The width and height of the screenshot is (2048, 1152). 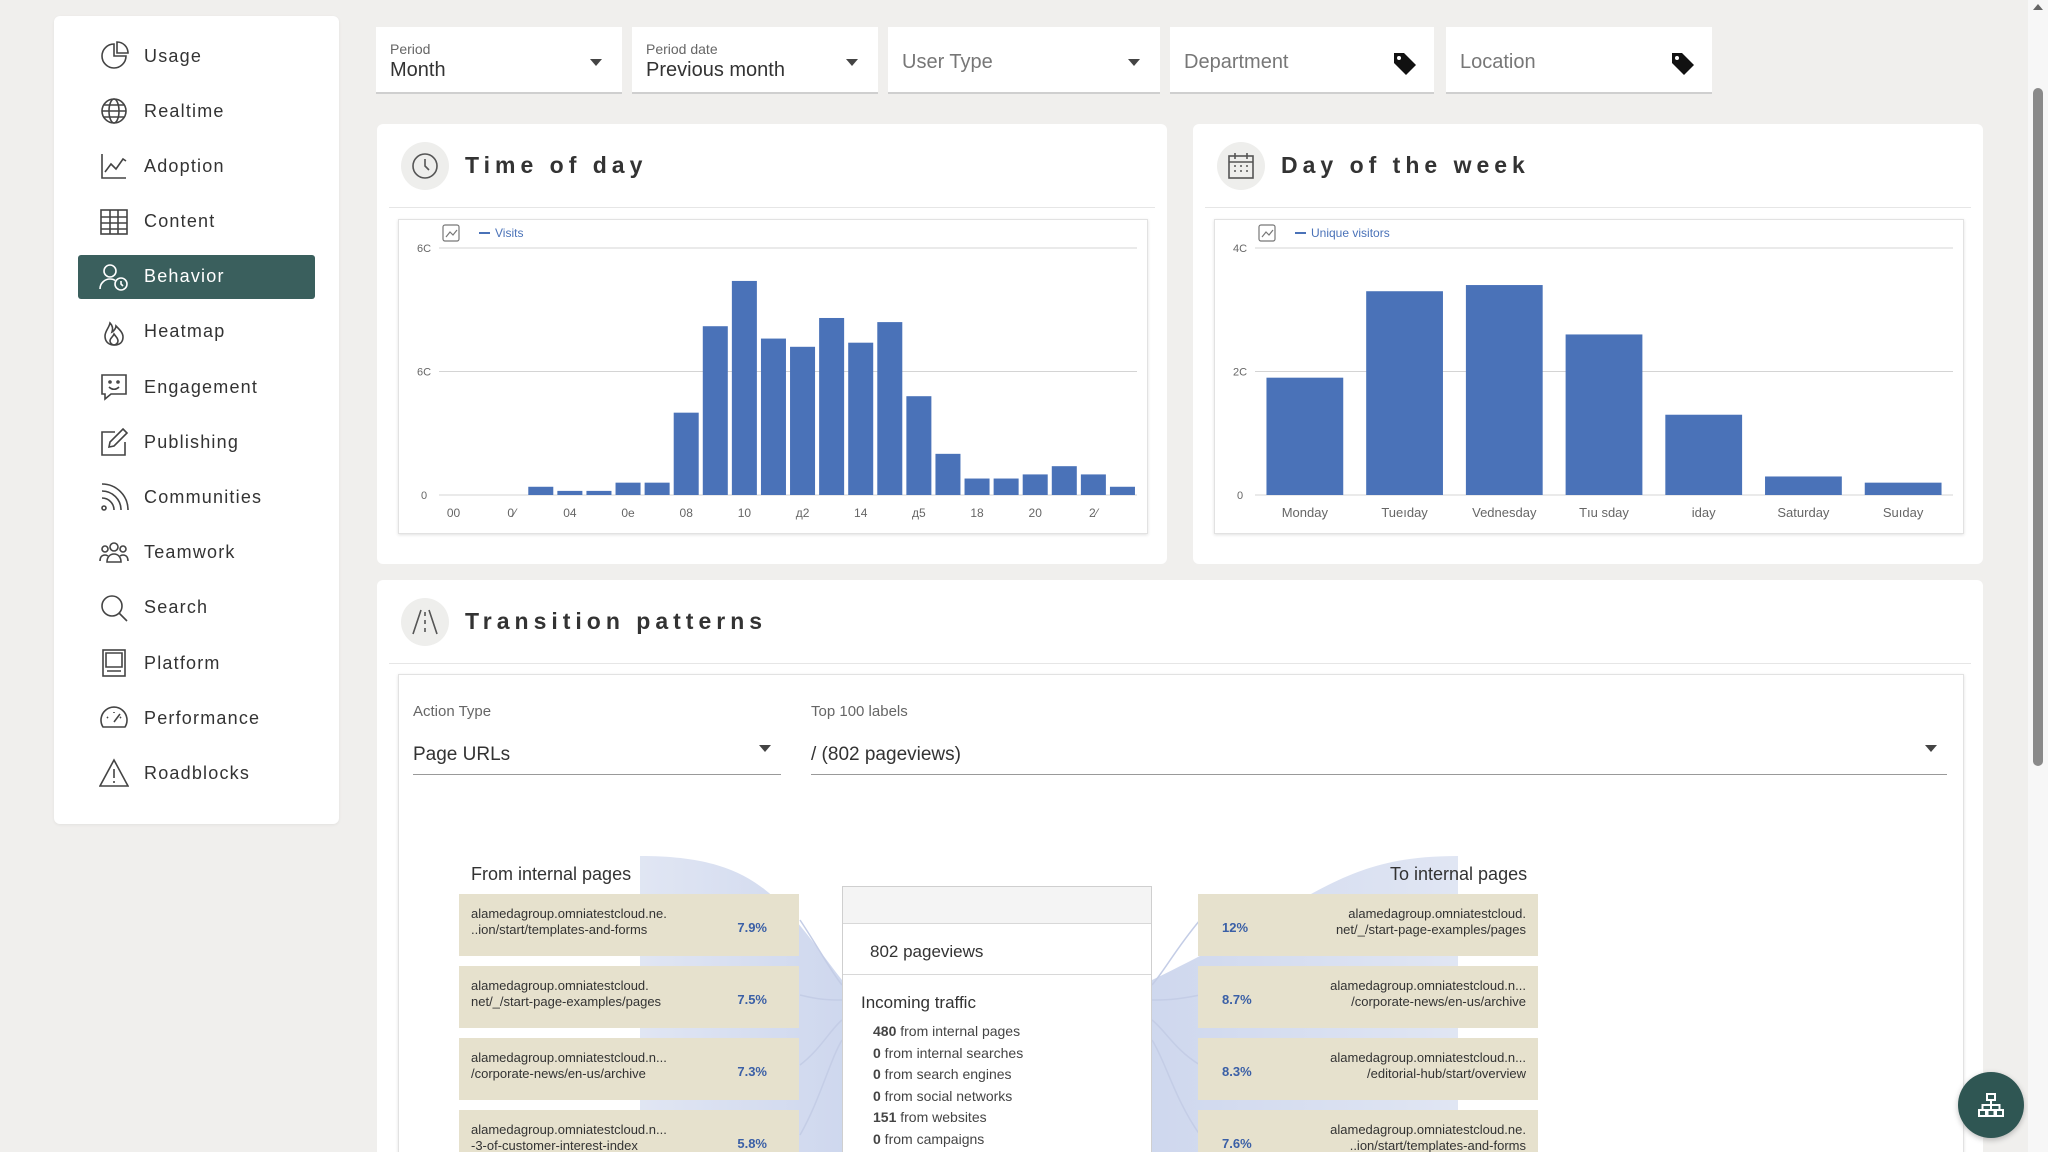 What do you see at coordinates (114, 277) in the screenshot?
I see `user-clock-icon` at bounding box center [114, 277].